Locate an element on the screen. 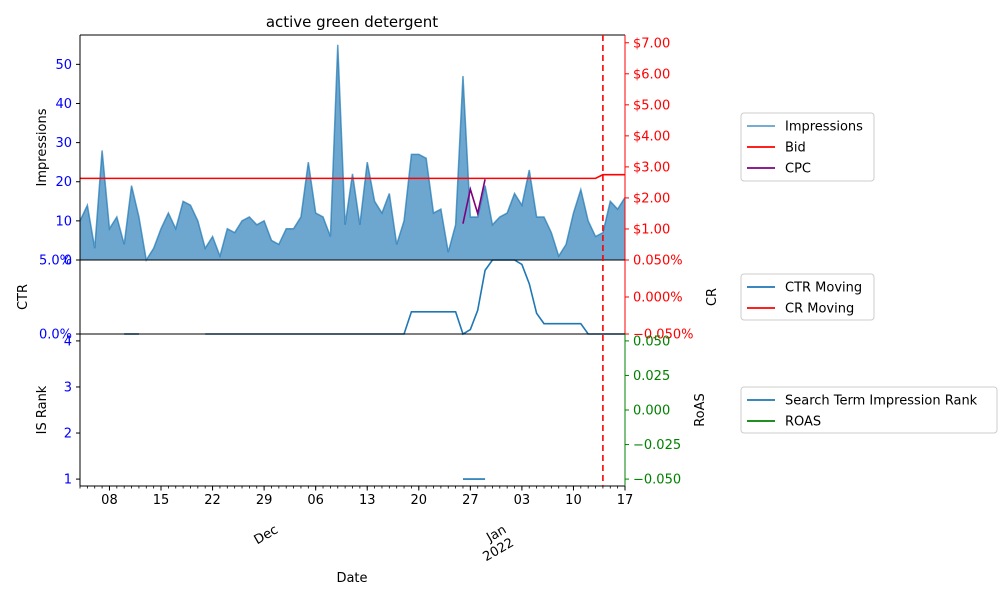 This screenshot has height=600, width=1000. left-tick-label: 20 is located at coordinates (63, 182).